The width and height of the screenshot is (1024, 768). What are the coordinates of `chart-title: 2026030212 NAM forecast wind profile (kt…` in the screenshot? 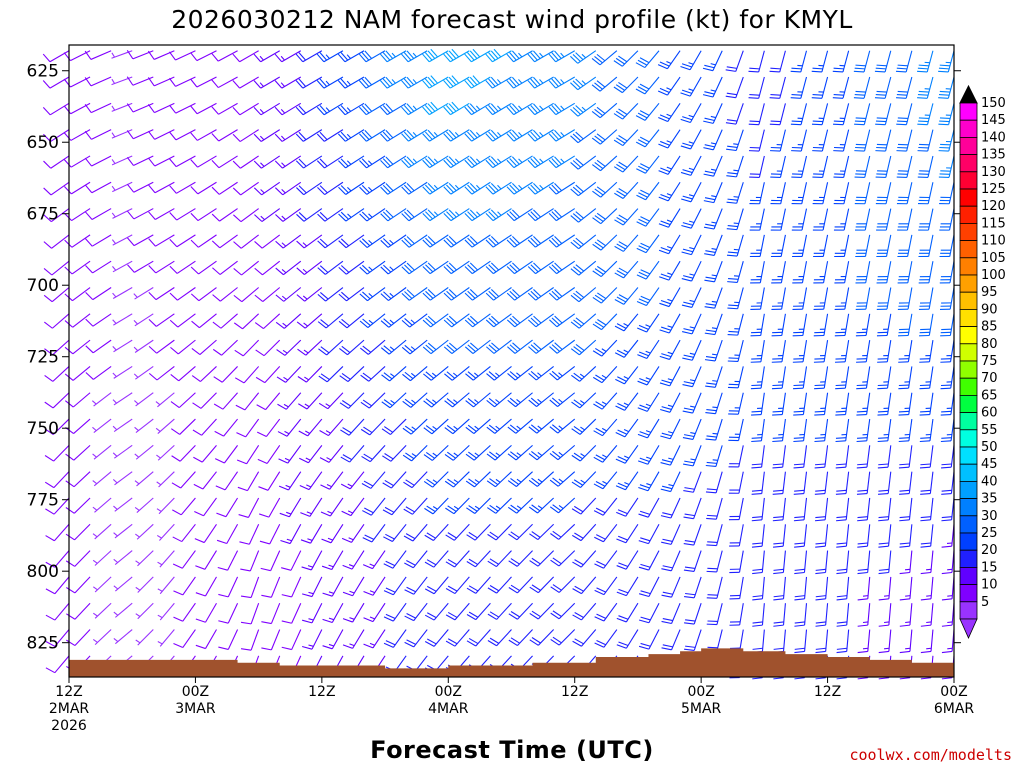 It's located at (512, 19).